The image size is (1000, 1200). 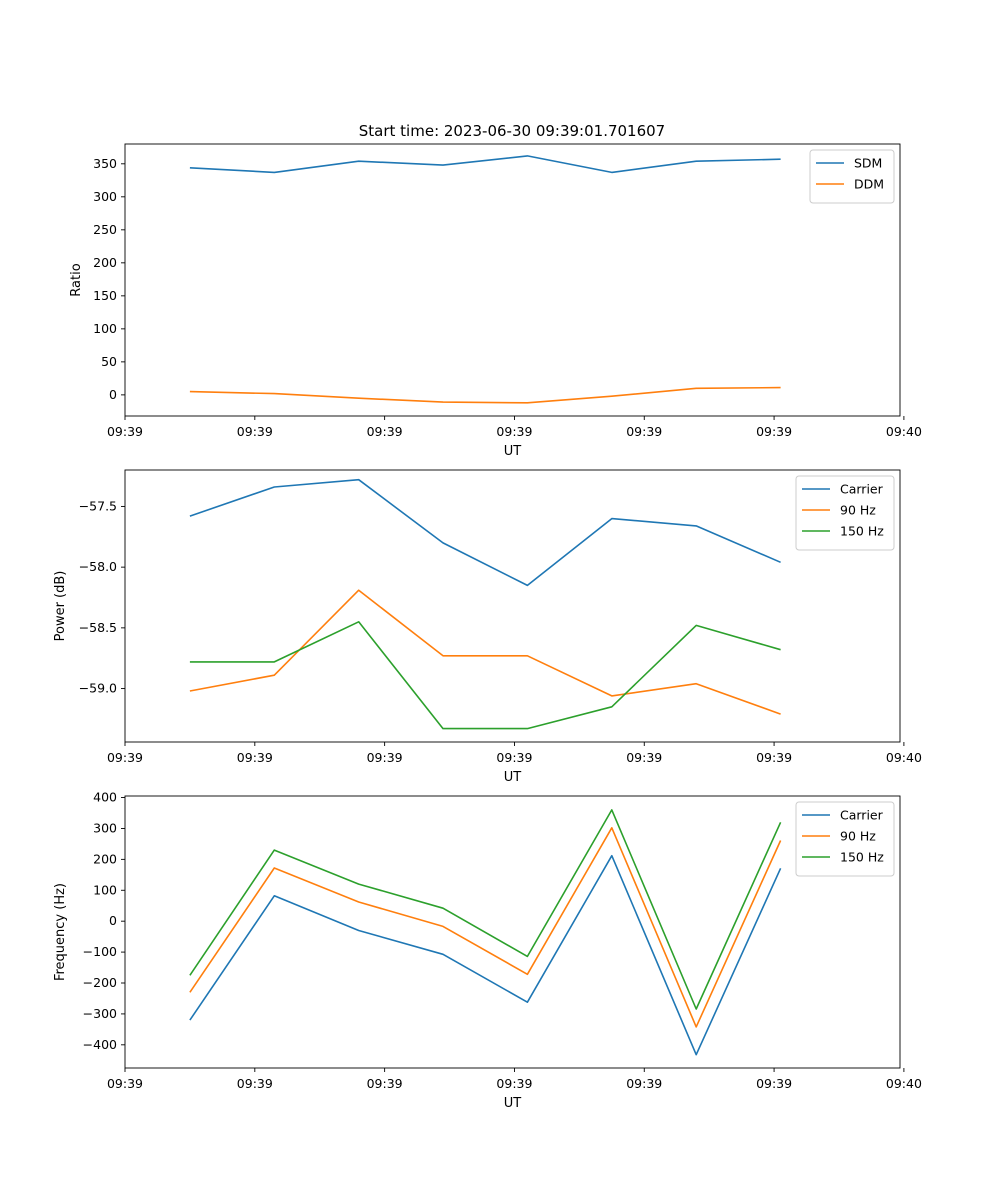 I want to click on y-tick-label: 250, so click(x=105, y=229).